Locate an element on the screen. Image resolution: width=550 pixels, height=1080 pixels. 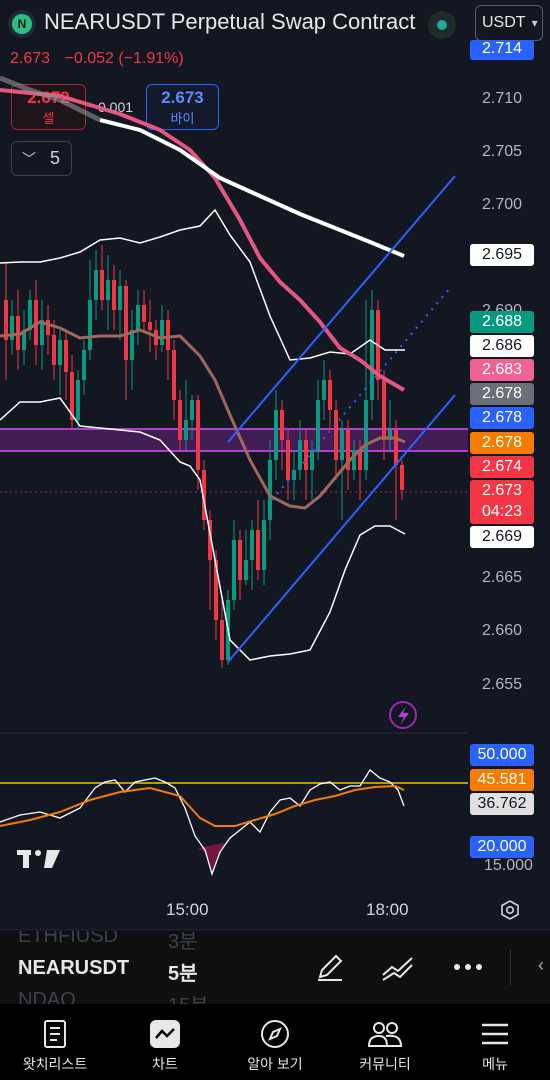
rsi-line is located at coordinates (202, 823).